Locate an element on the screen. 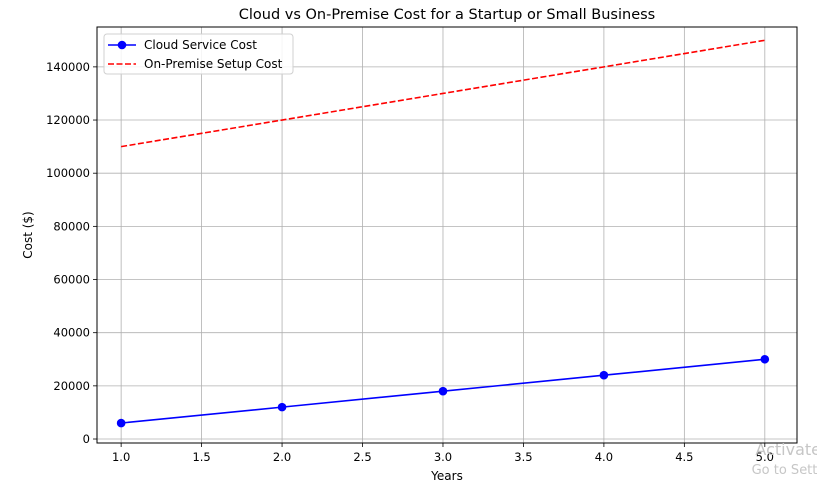 Image resolution: width=817 pixels, height=487 pixels. x-tick-label: 5.0 is located at coordinates (765, 457).